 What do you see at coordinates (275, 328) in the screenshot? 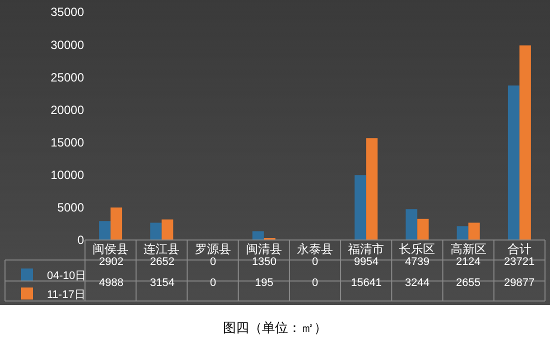
I see `text: 图四（单位：㎡）` at bounding box center [275, 328].